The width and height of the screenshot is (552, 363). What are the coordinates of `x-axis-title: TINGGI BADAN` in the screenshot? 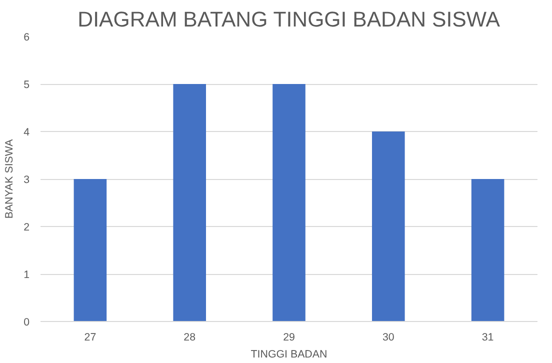 It's located at (289, 354).